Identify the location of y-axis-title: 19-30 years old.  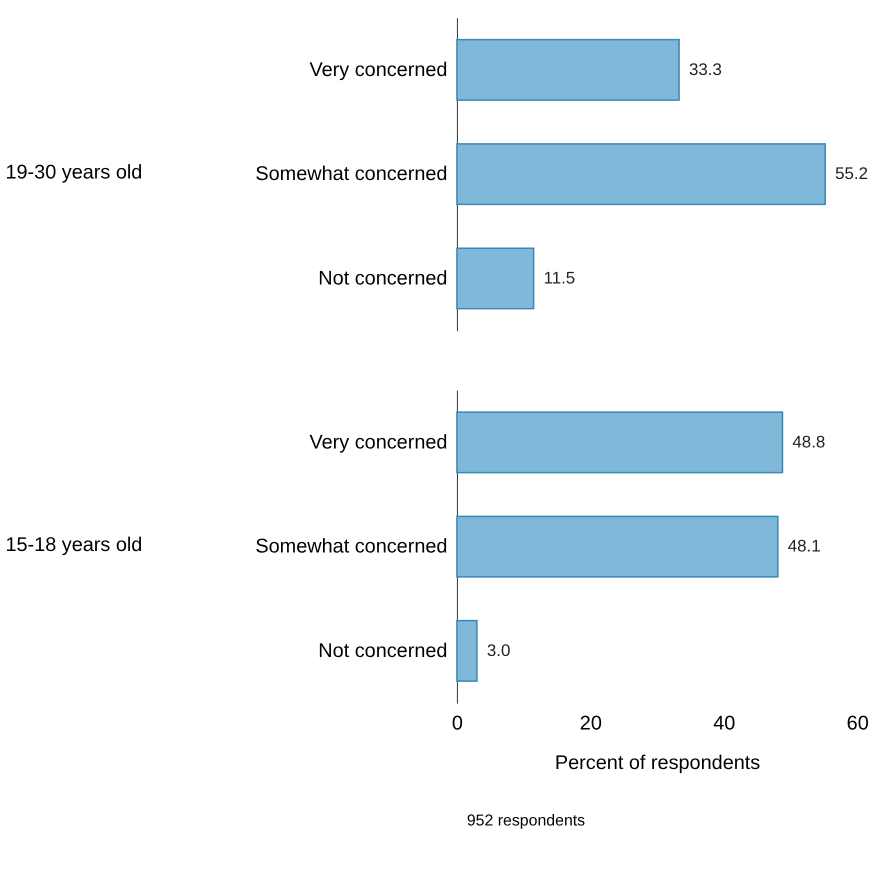
(73, 173).